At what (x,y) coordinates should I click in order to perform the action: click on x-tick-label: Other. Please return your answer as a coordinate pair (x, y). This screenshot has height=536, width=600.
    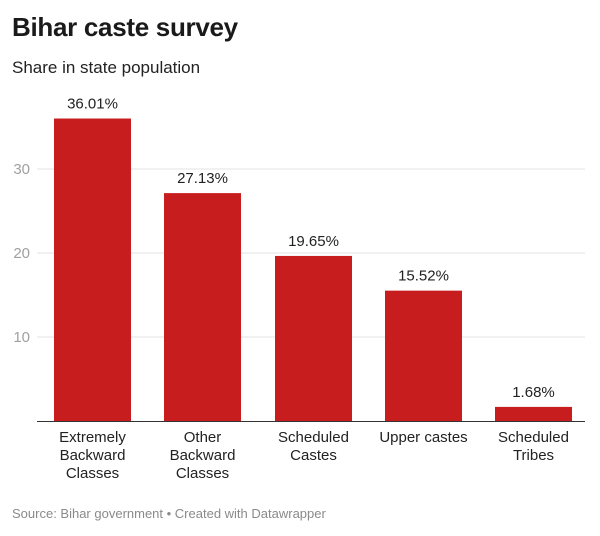
    Looking at the image, I should click on (203, 437).